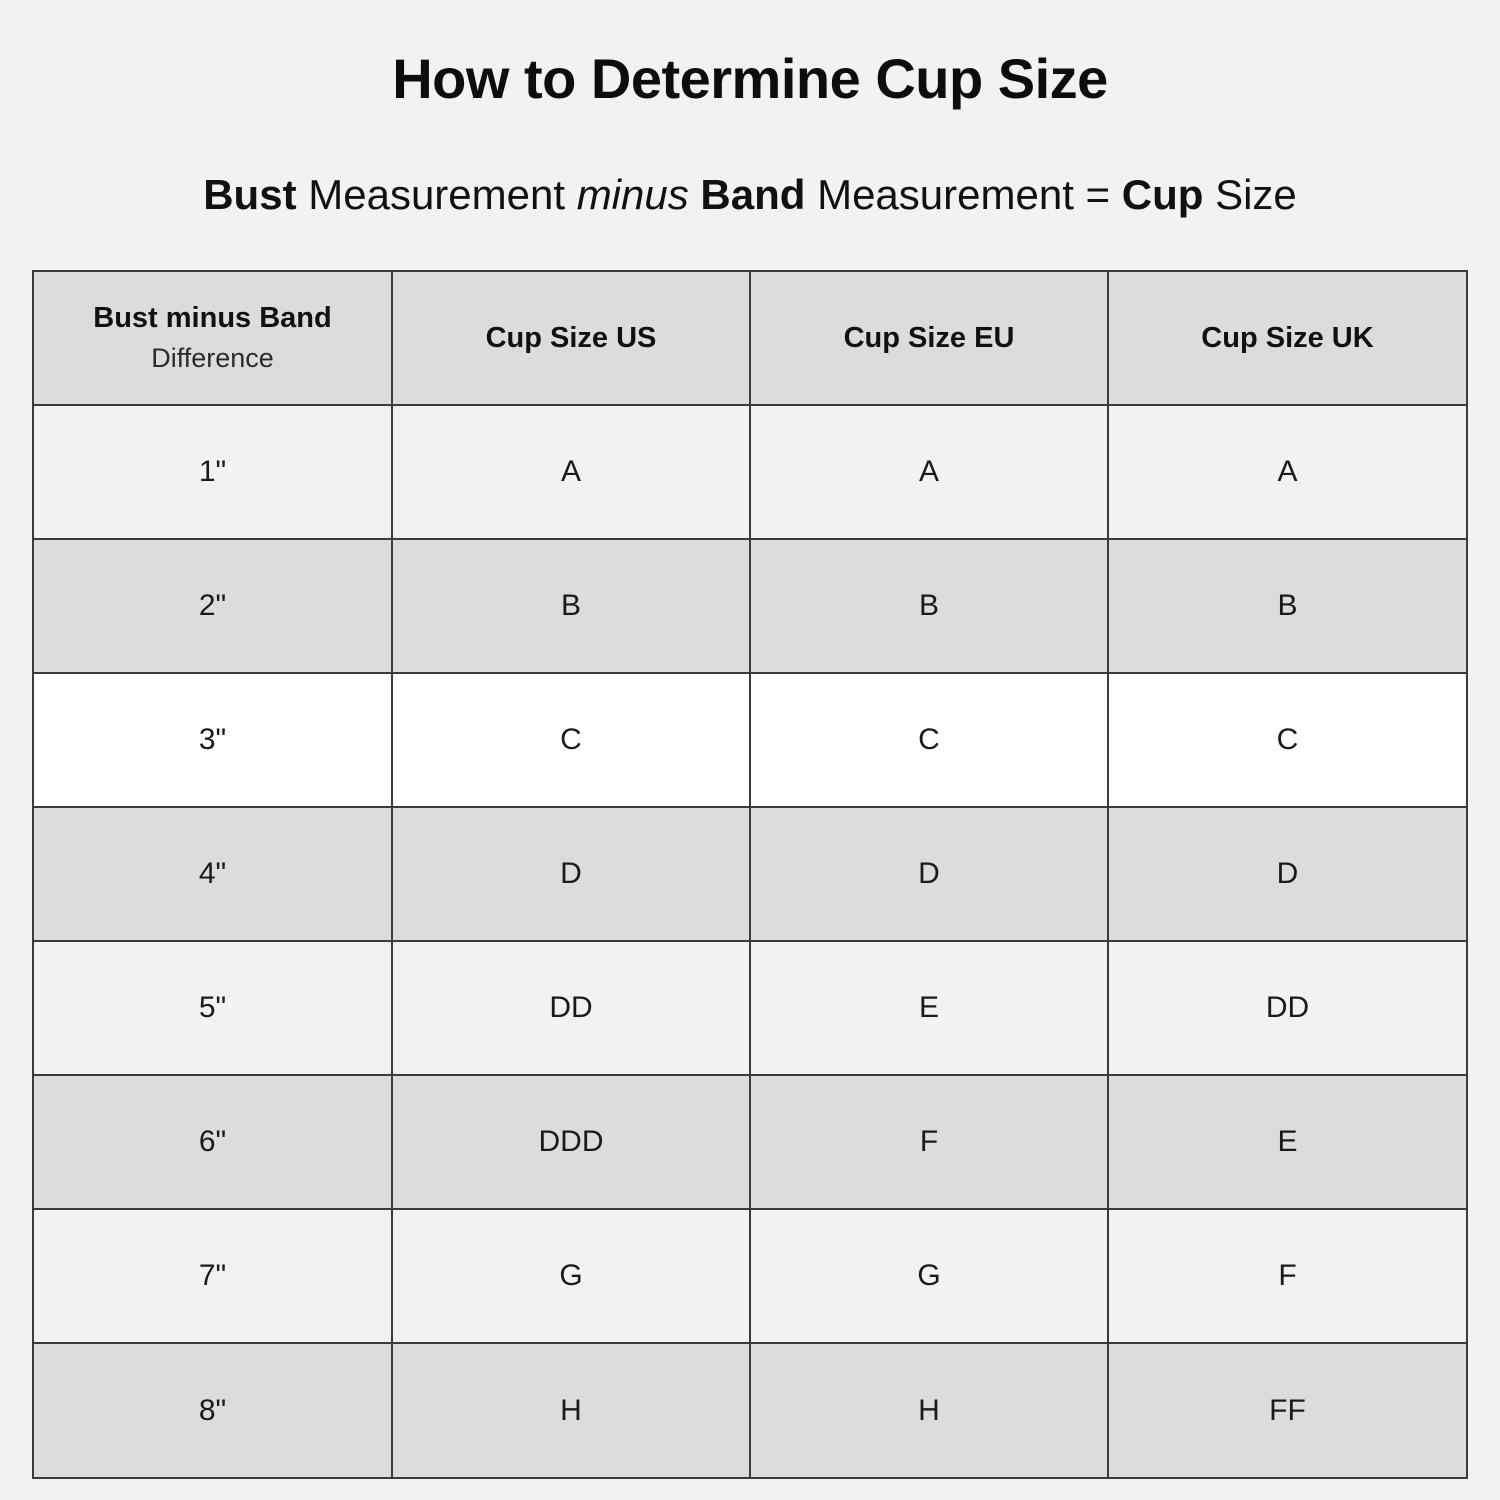 The height and width of the screenshot is (1500, 1500). I want to click on cell-cup-size-us: DD, so click(571, 1008).